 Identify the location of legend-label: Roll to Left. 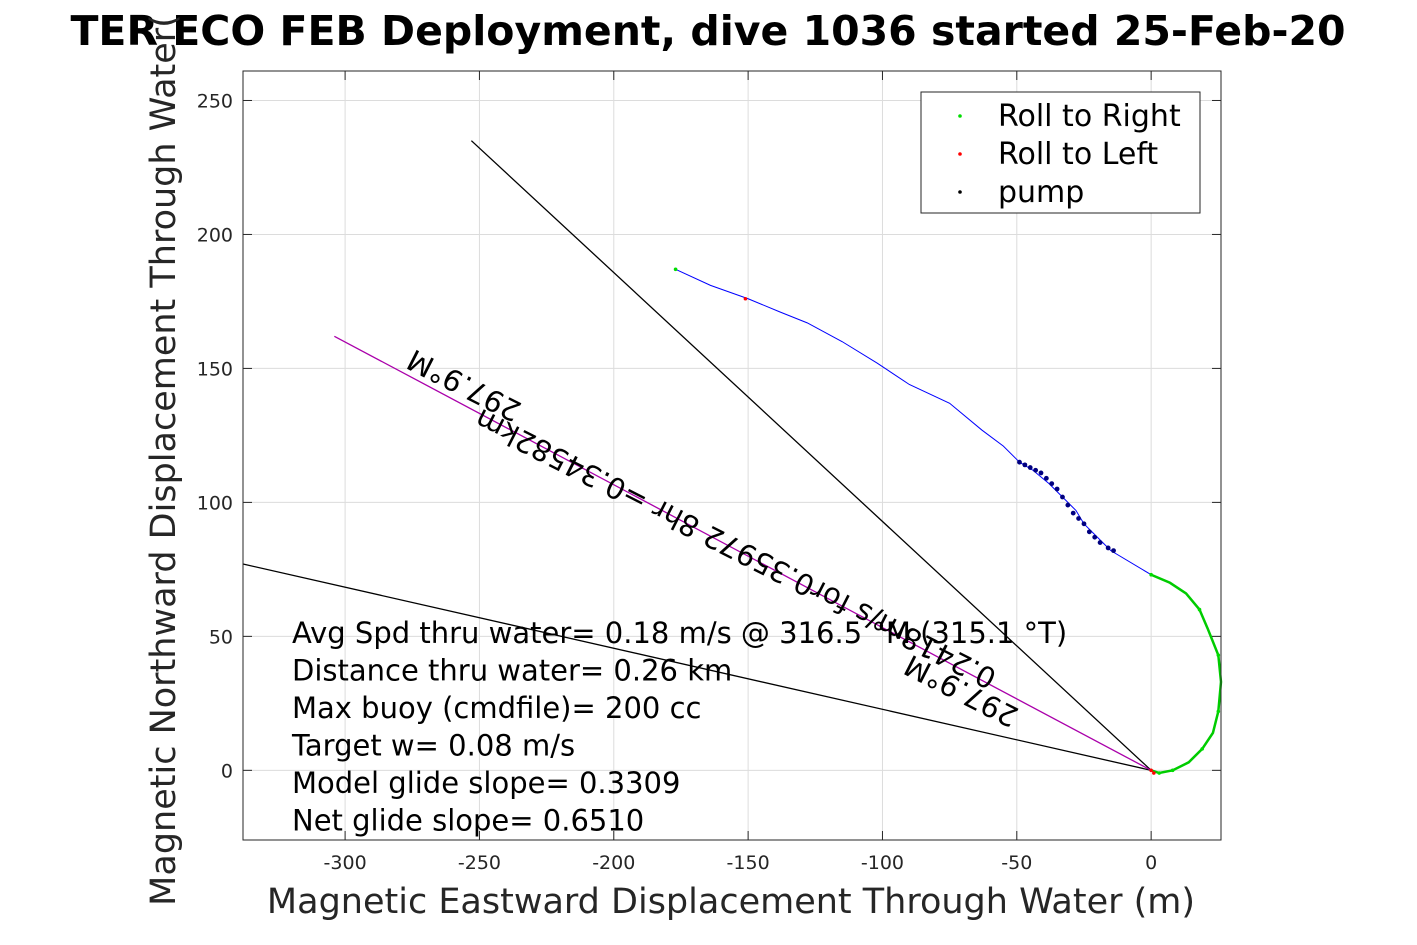
(1078, 154).